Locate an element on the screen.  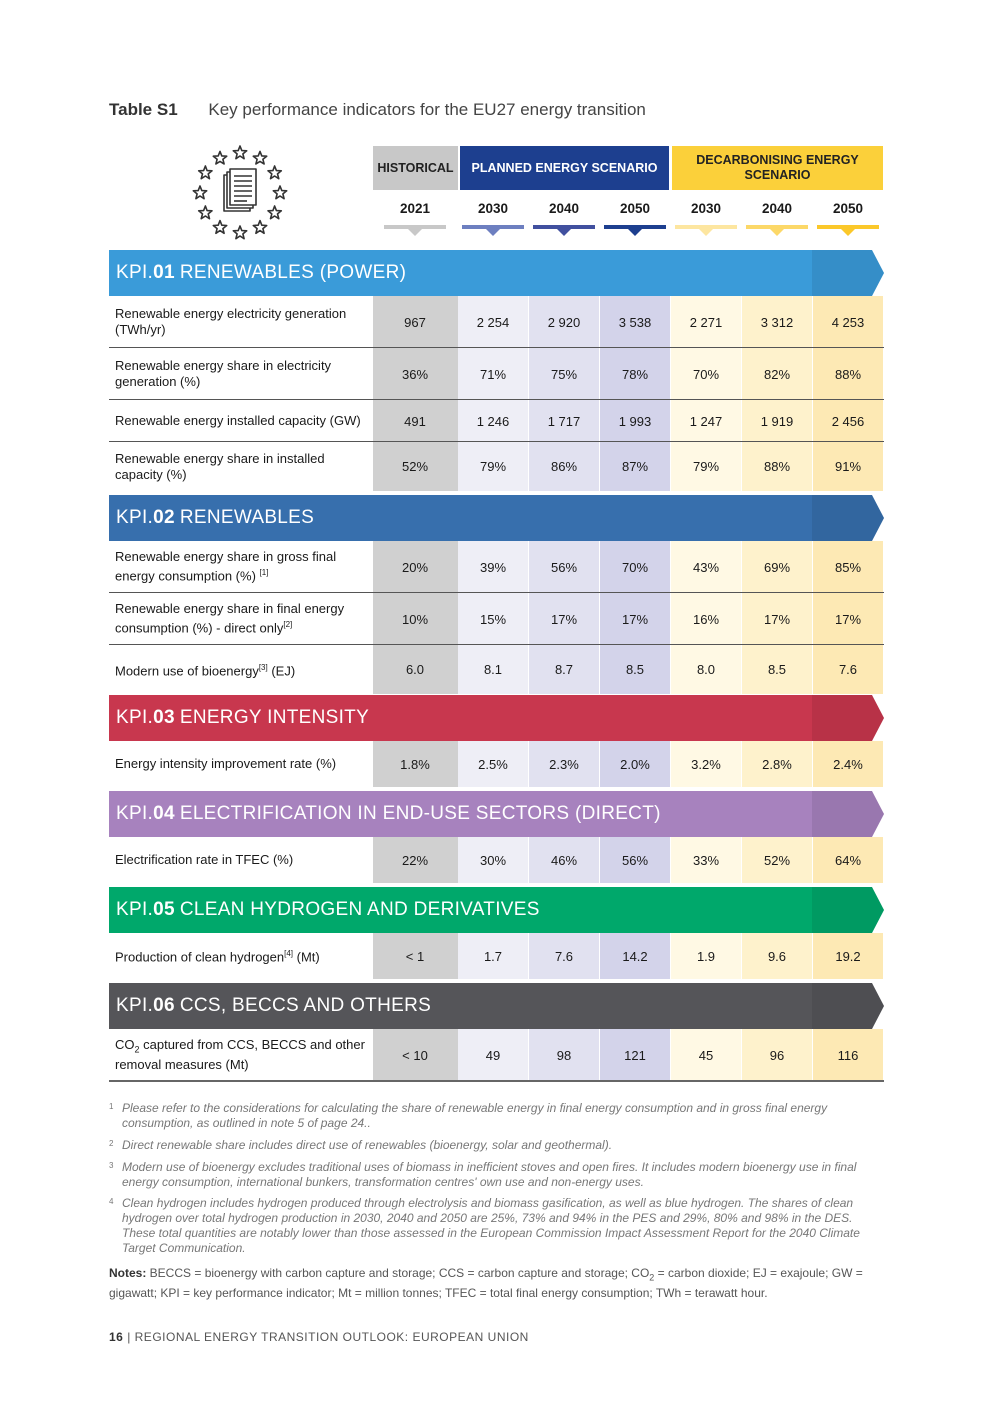
table-cell: 2 456 is located at coordinates (848, 421).